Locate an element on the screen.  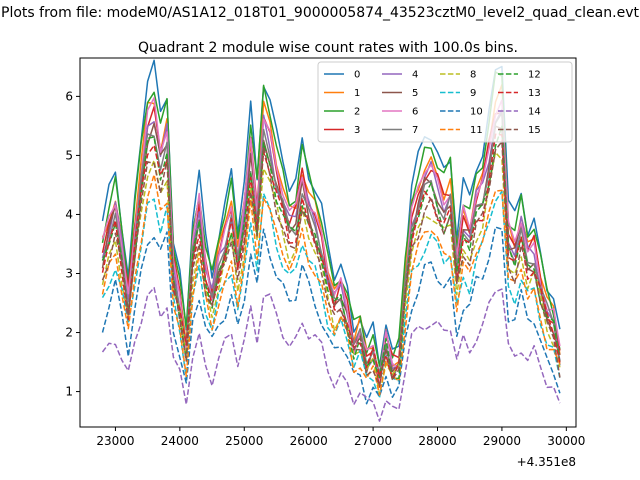
legend-label: 14 is located at coordinates (534, 112).